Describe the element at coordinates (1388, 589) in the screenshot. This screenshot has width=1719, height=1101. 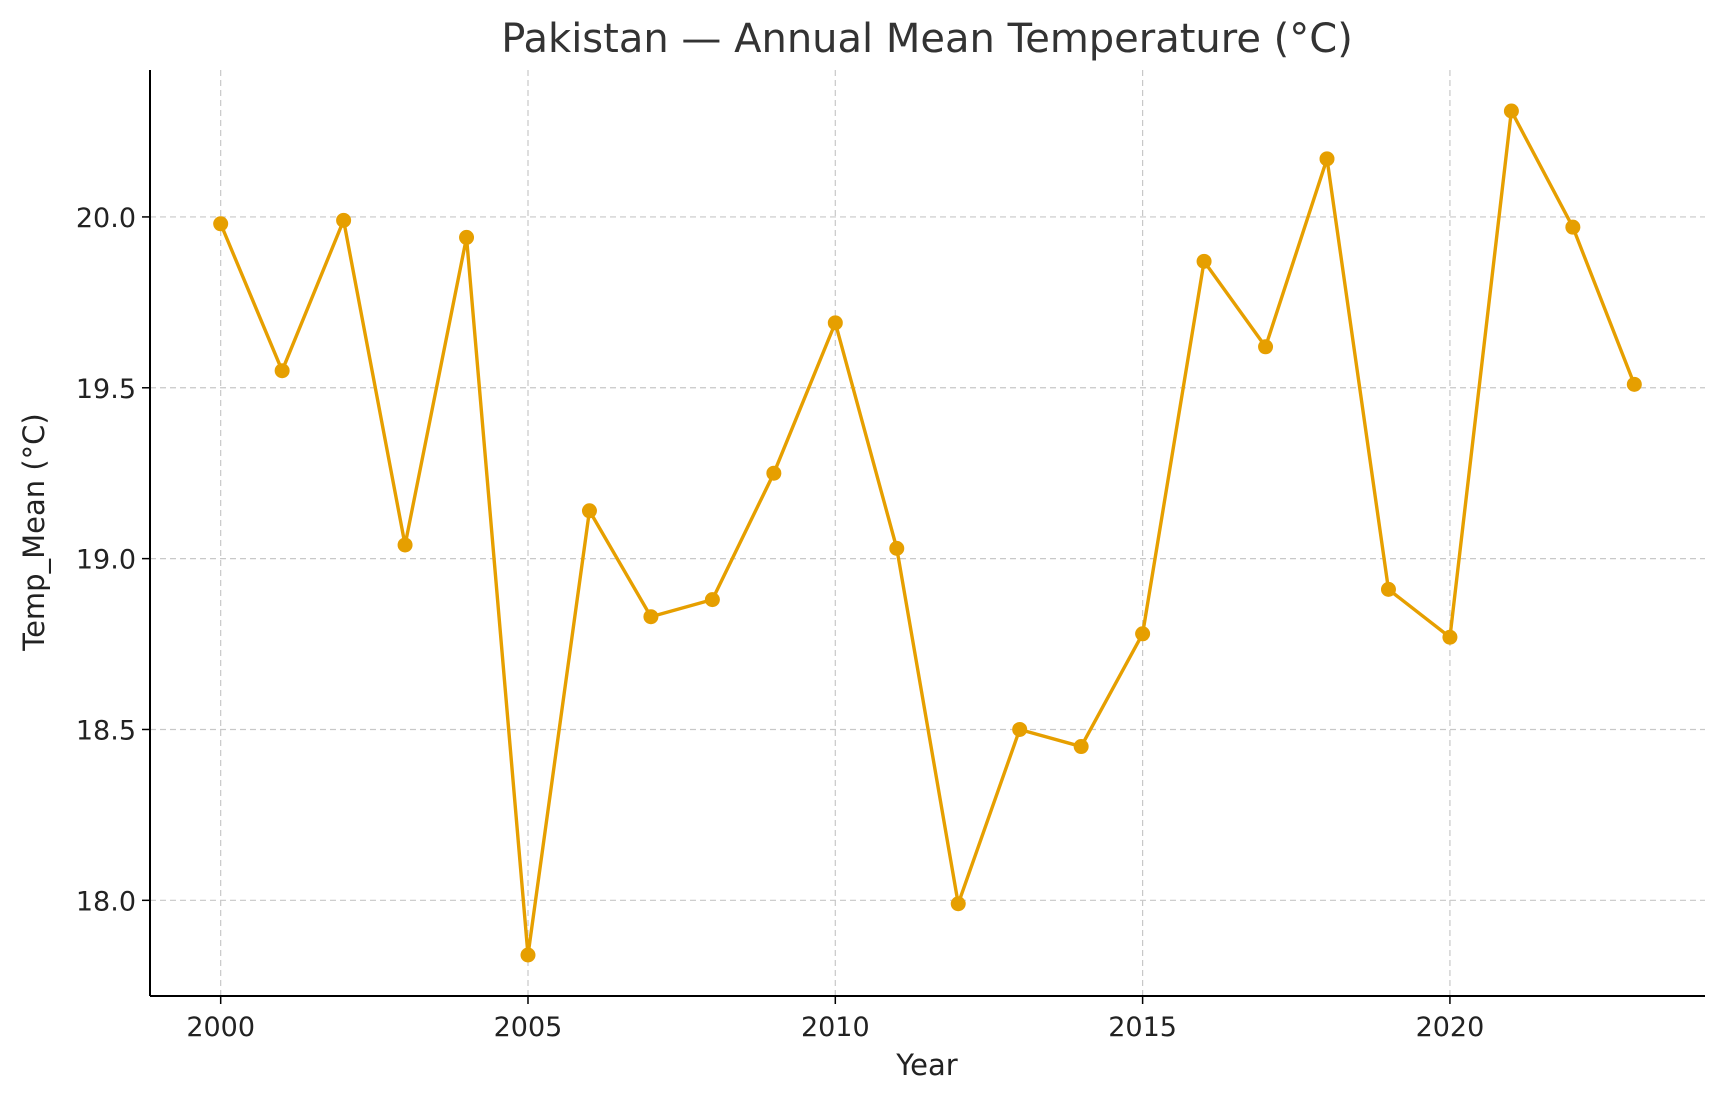
I see `data-point-2019` at that location.